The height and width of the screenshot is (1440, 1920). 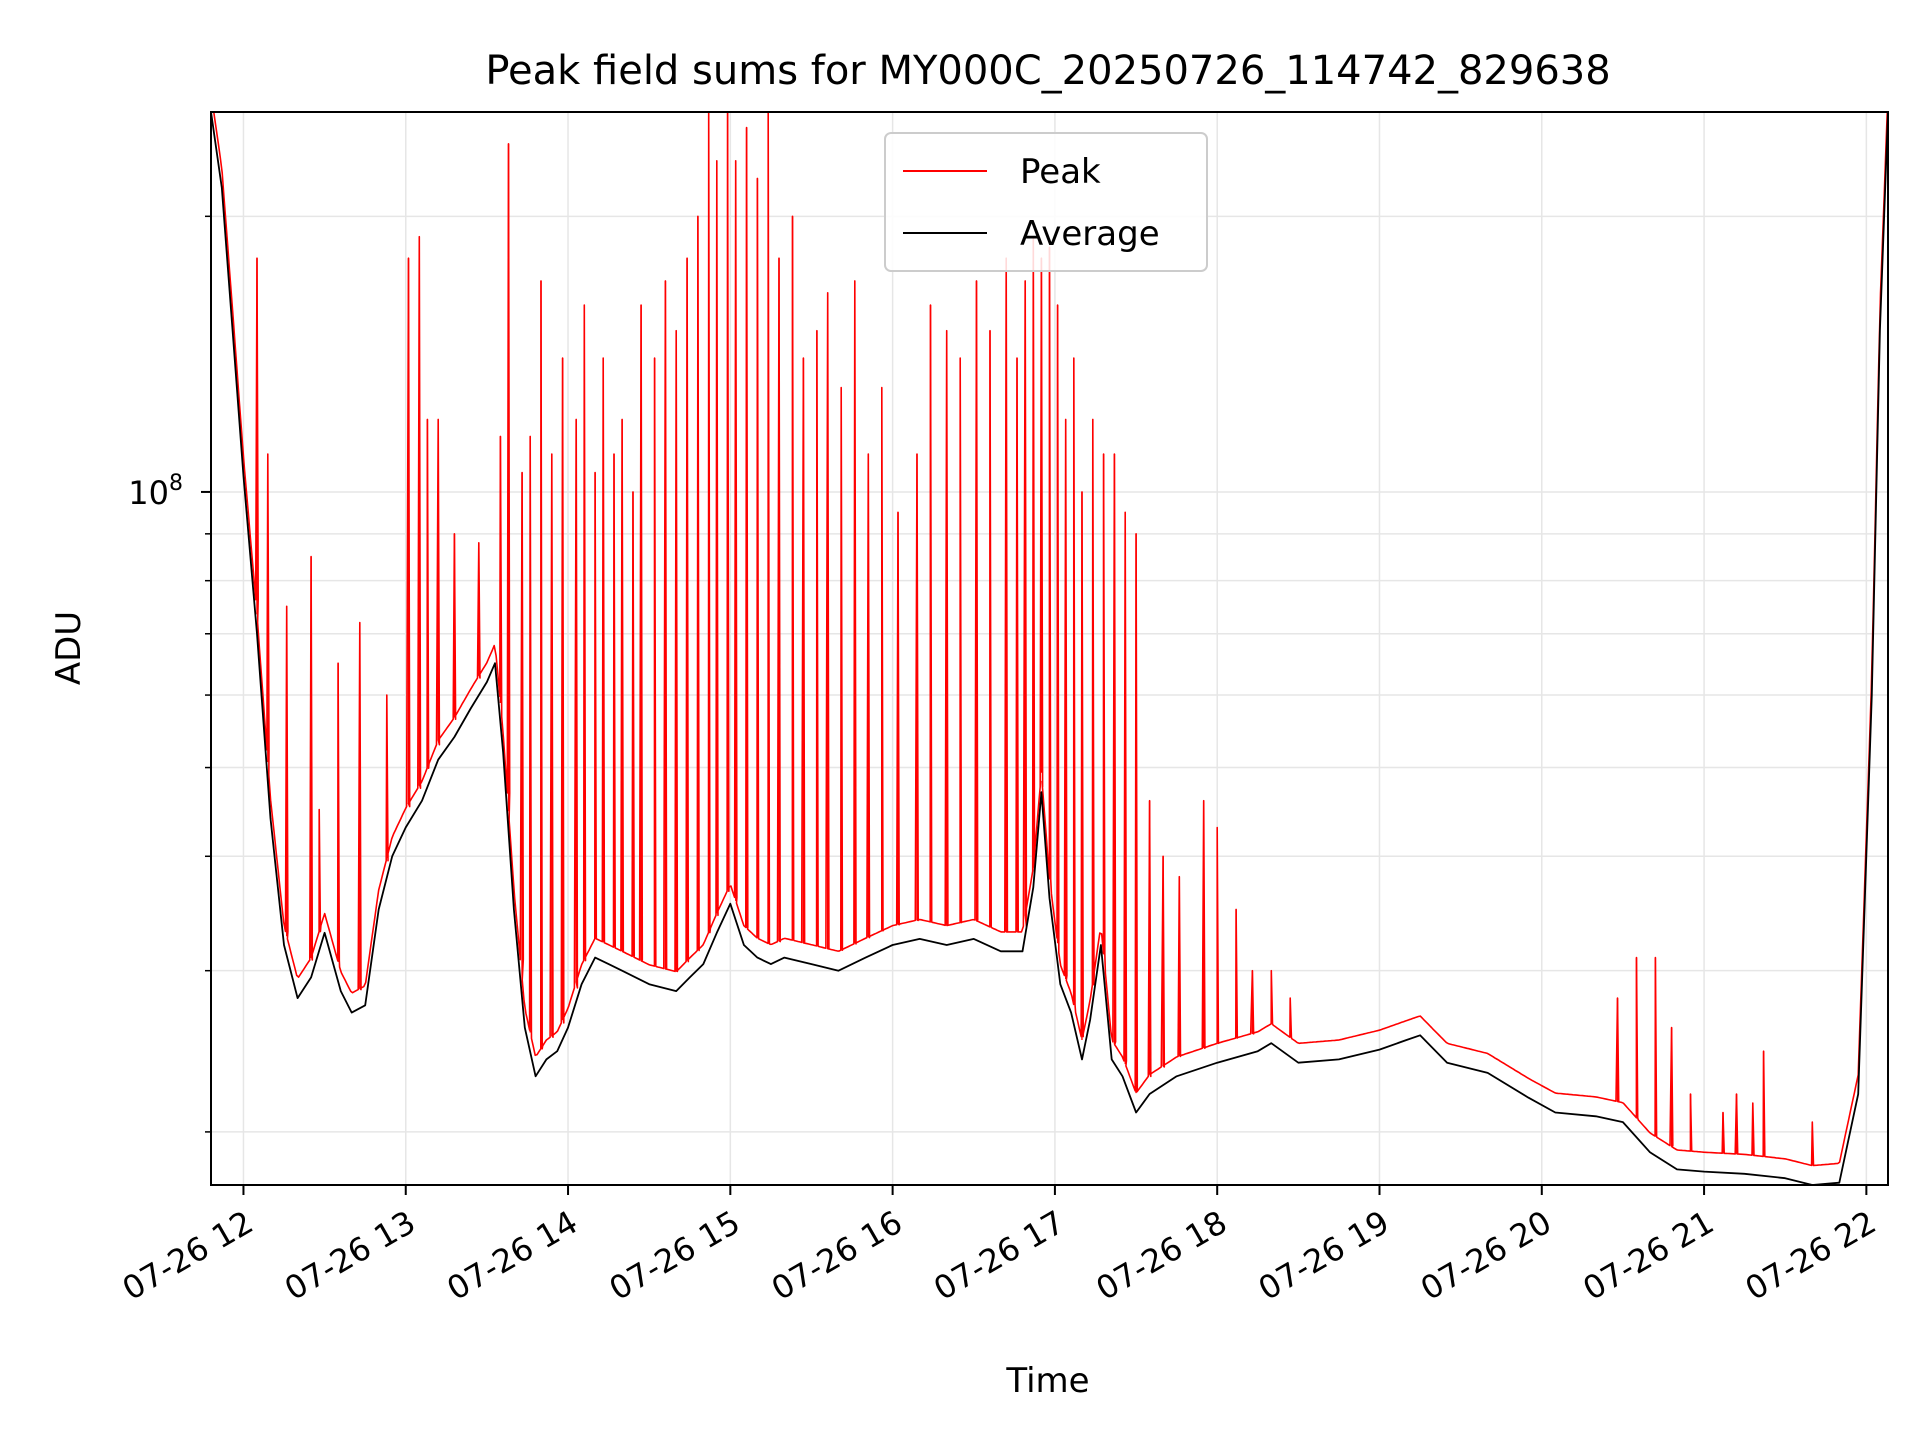 What do you see at coordinates (155, 491) in the screenshot?
I see `y-tick-label: 108` at bounding box center [155, 491].